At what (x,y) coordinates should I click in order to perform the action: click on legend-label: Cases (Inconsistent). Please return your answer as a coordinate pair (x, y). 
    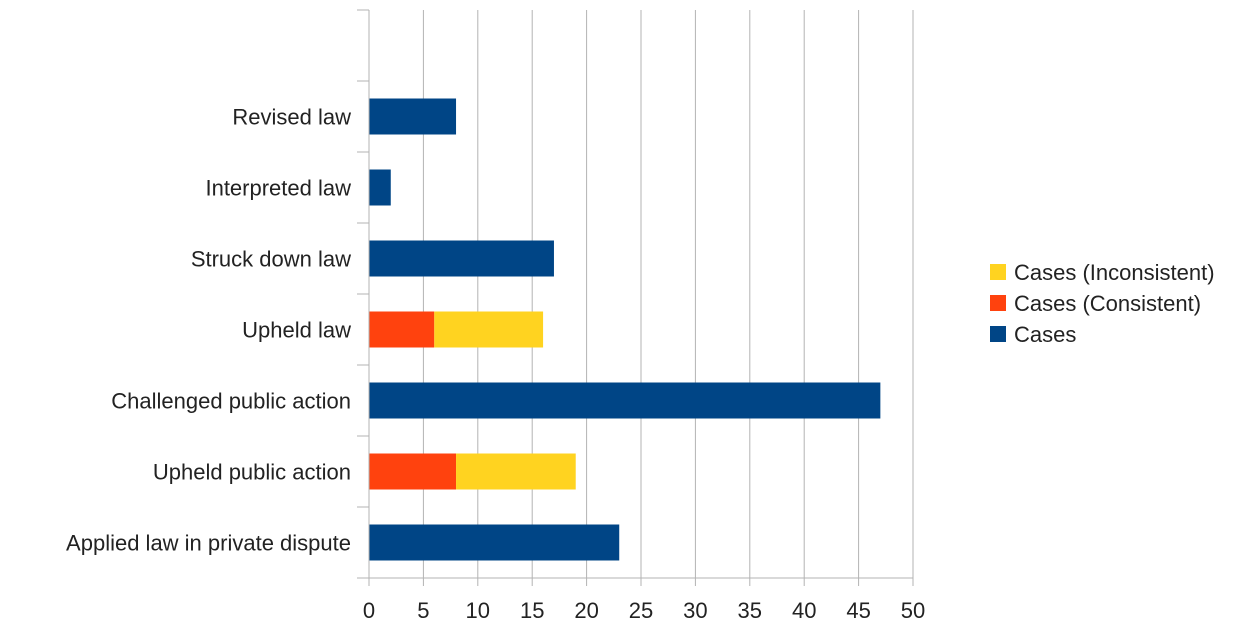
    Looking at the image, I should click on (1114, 272).